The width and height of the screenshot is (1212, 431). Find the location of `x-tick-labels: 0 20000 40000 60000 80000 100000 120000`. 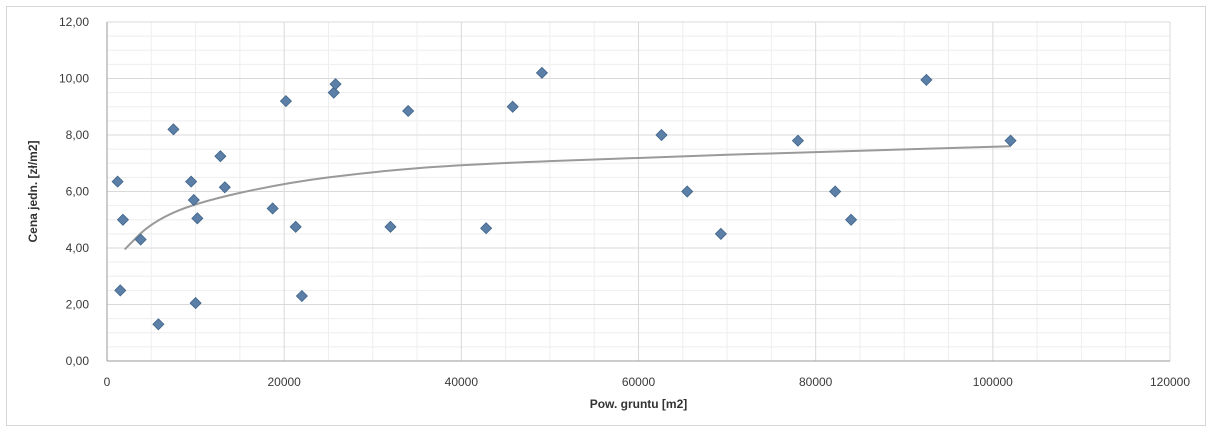

x-tick-labels: 0 20000 40000 60000 80000 100000 120000 is located at coordinates (647, 382).